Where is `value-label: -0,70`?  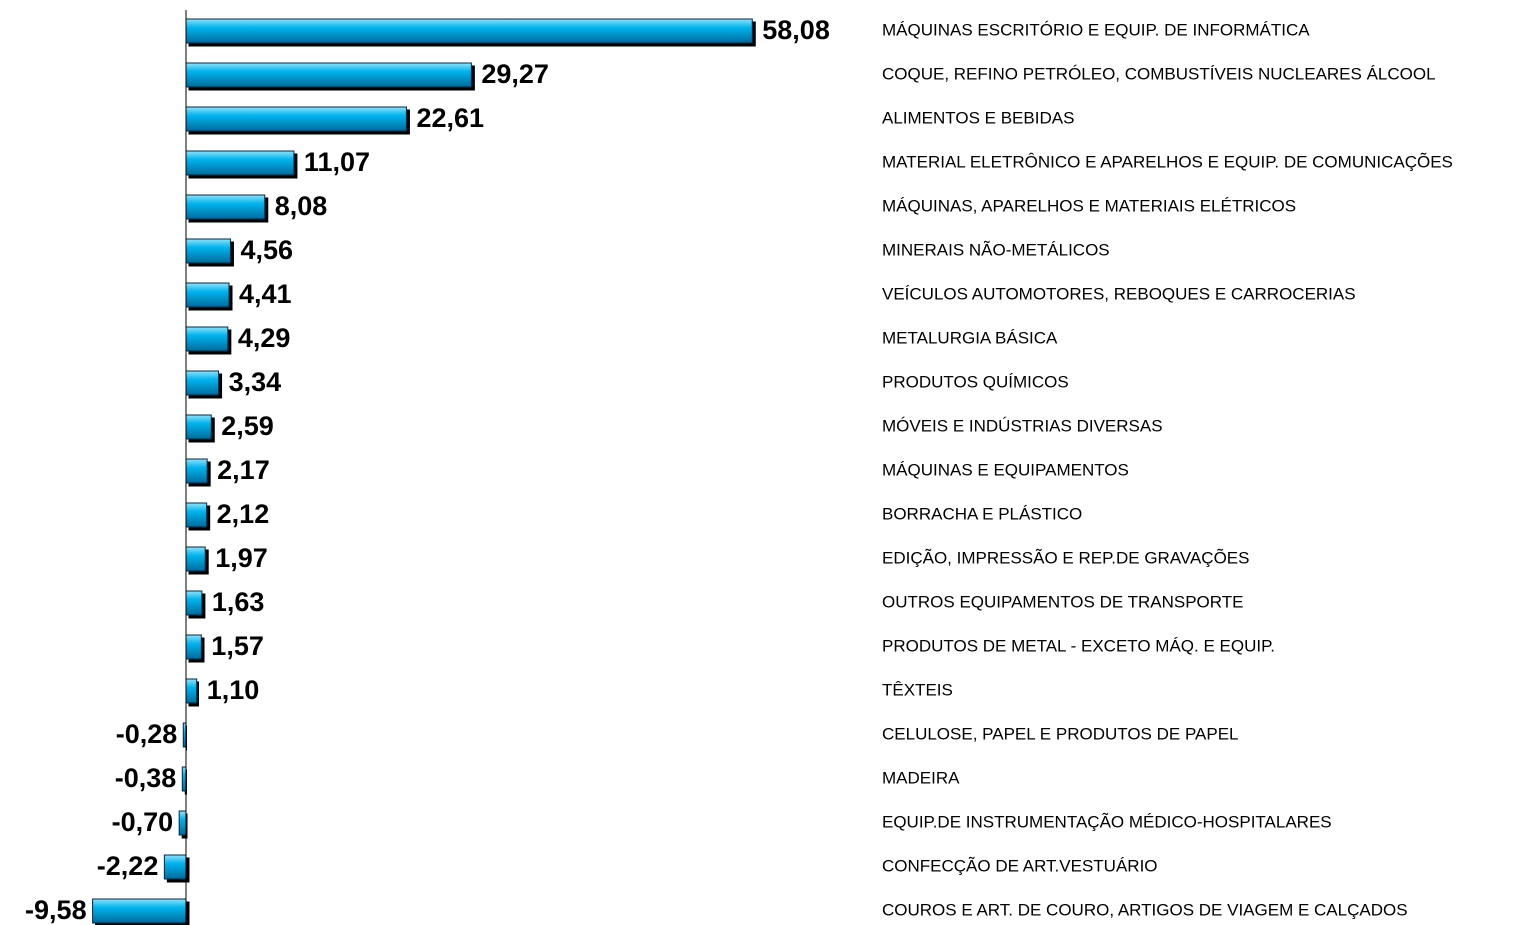
value-label: -0,70 is located at coordinates (143, 822).